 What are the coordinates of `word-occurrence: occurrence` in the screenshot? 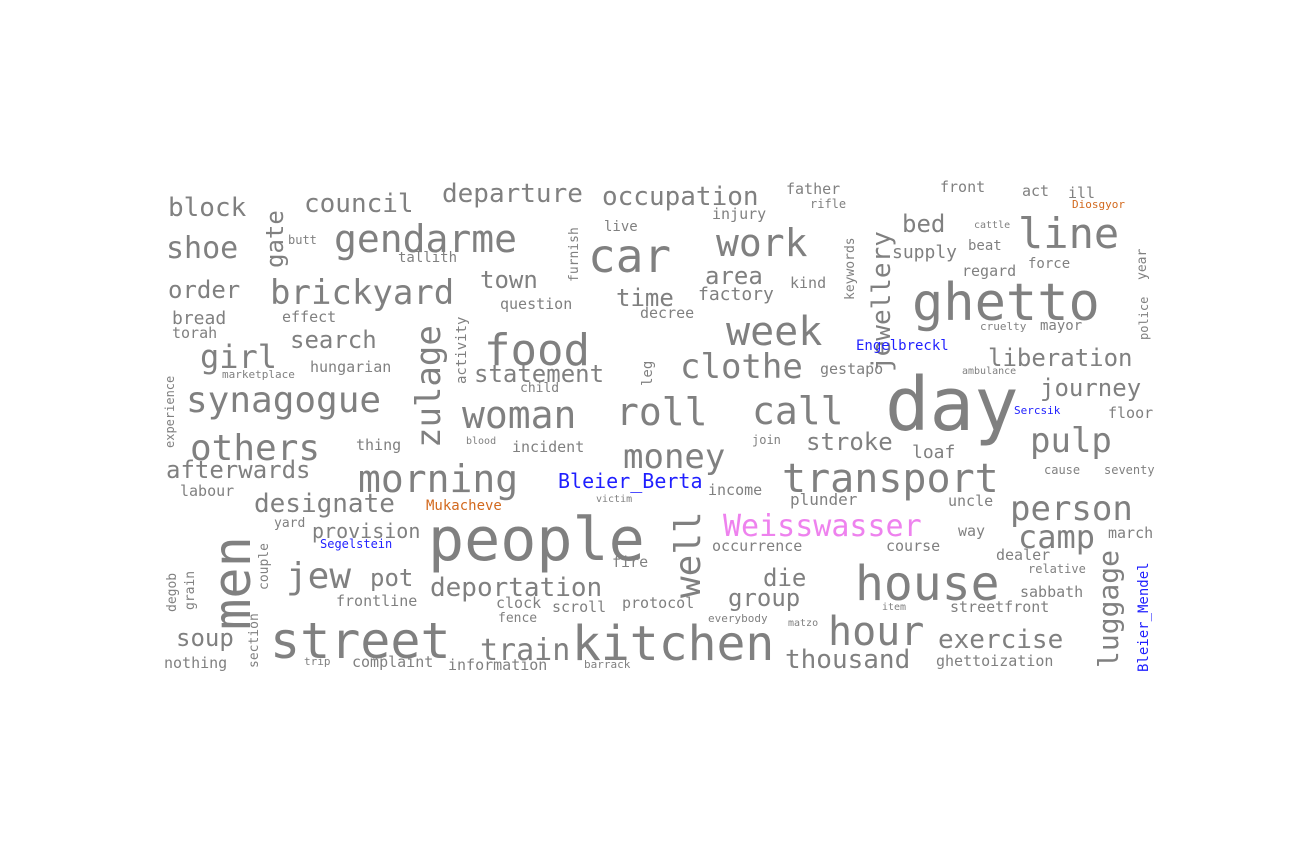 It's located at (757, 546).